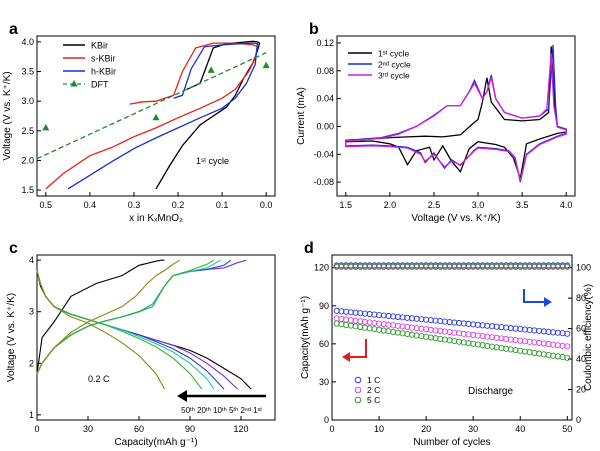  What do you see at coordinates (325, 126) in the screenshot?
I see `y-tick-label: 0.00` at bounding box center [325, 126].